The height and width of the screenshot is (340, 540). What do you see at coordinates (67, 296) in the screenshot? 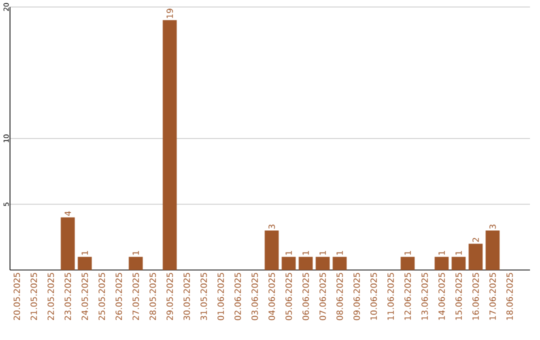
I see `x-tick-label: 23.05.2025` at bounding box center [67, 296].